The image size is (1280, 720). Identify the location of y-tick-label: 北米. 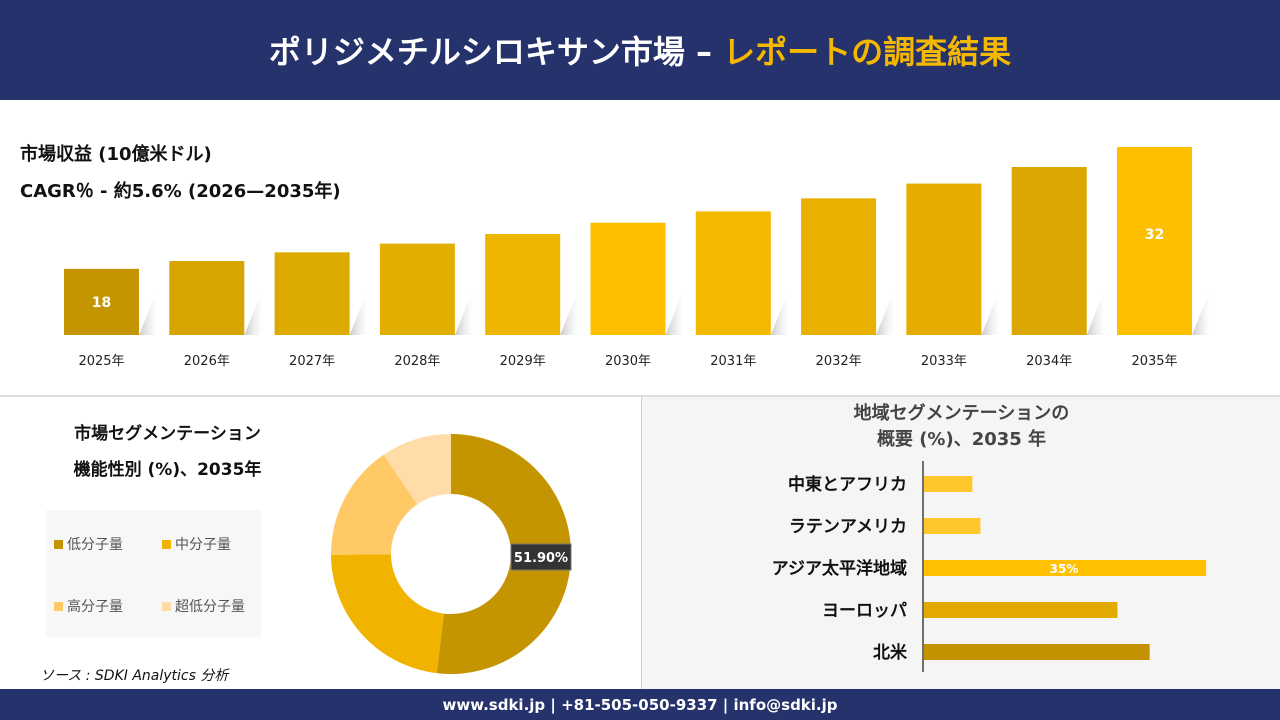
(890, 652).